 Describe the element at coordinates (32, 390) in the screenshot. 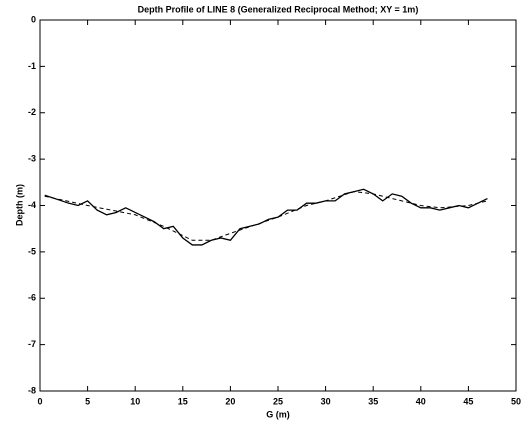

I see `y-tick-label: -8` at that location.